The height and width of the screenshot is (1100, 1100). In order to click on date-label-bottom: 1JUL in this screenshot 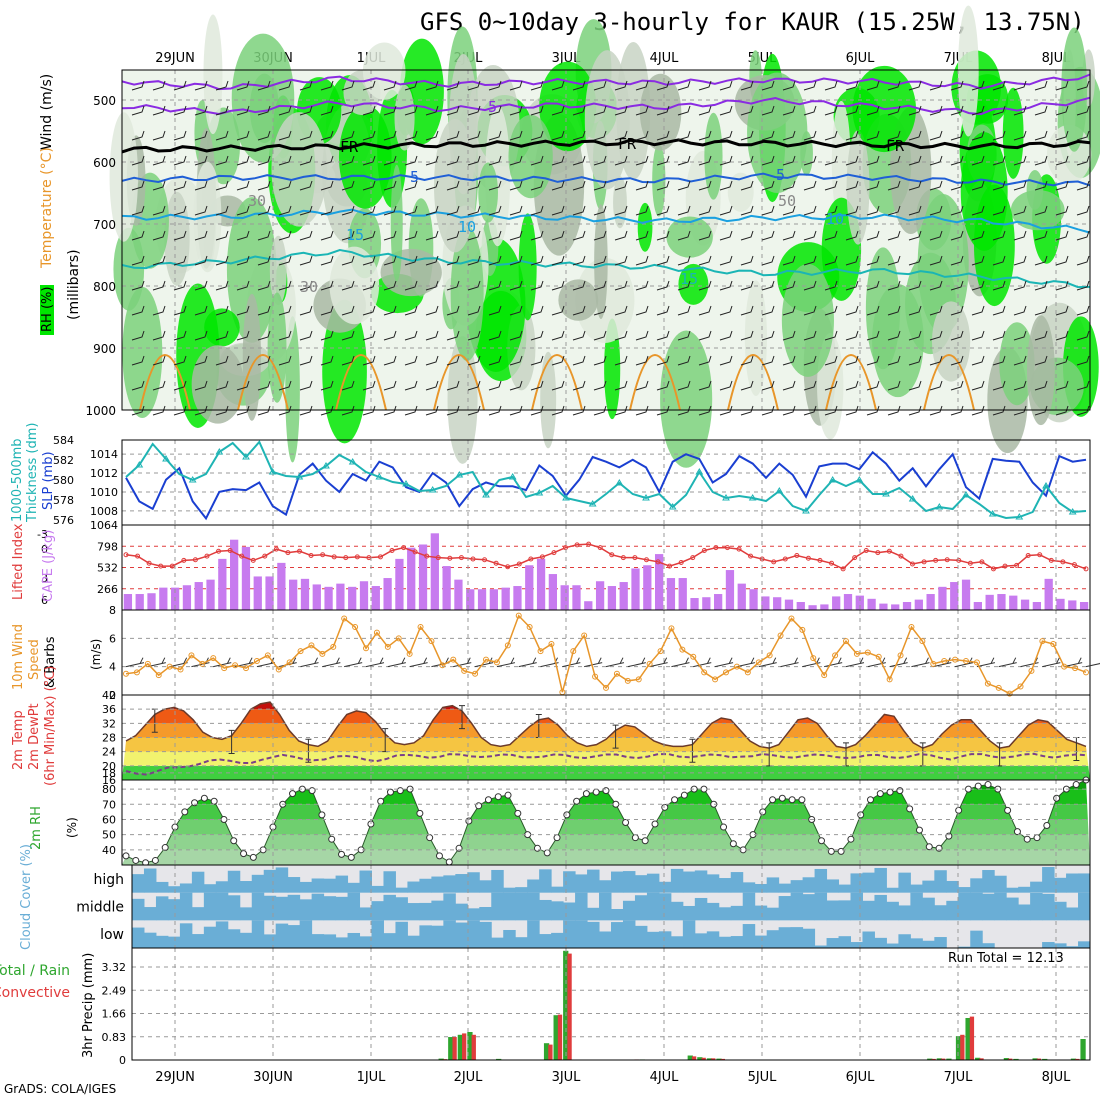, I will do `click(372, 1077)`.